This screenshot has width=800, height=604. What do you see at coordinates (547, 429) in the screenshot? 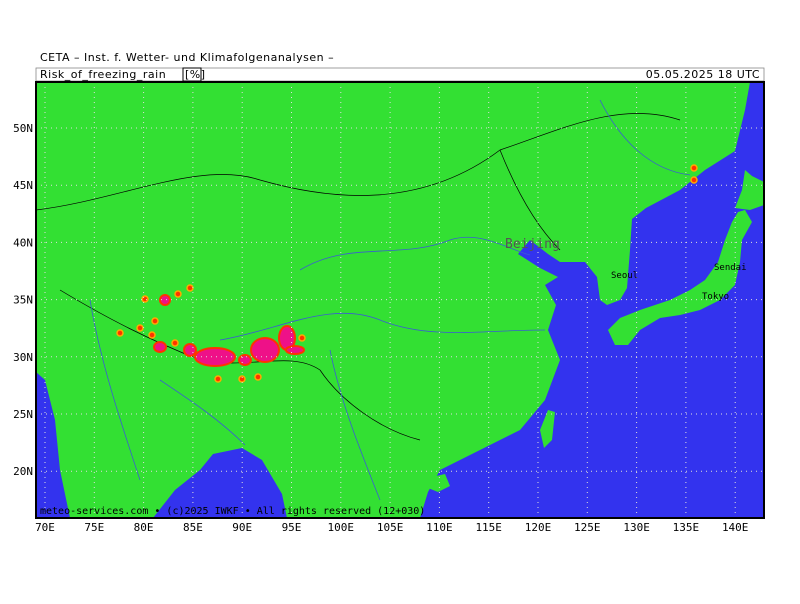
I see `taiwan` at bounding box center [547, 429].